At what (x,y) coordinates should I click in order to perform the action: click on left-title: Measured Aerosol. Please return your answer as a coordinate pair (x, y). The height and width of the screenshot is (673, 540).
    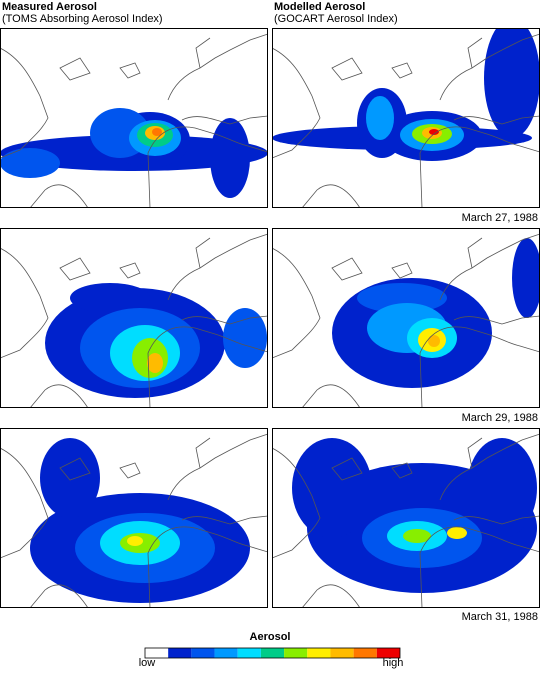
    Looking at the image, I should click on (49, 7).